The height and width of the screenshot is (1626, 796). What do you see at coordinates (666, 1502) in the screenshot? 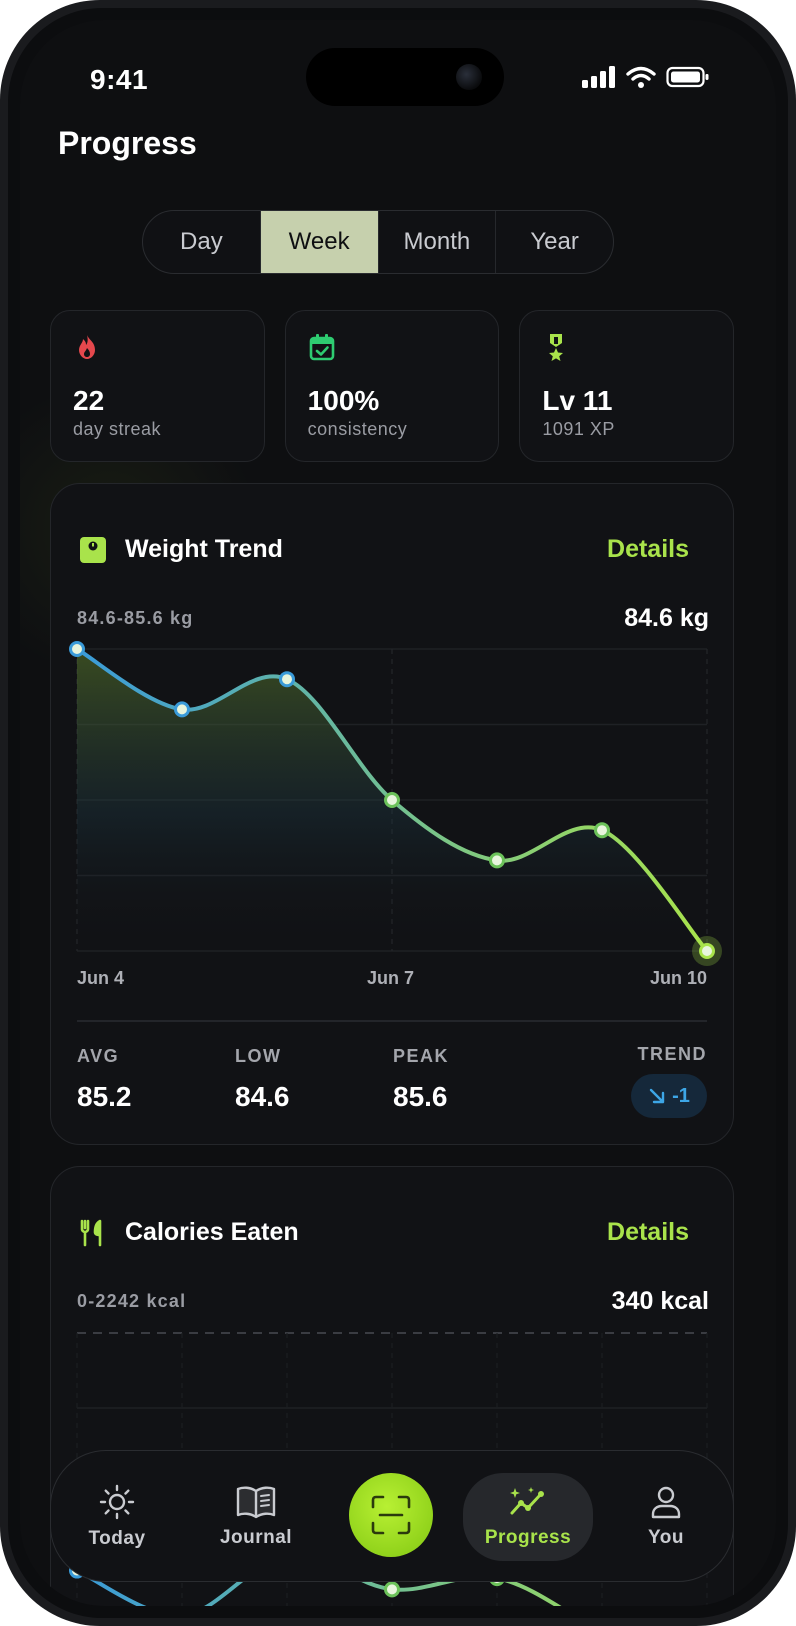
I see `person-icon` at bounding box center [666, 1502].